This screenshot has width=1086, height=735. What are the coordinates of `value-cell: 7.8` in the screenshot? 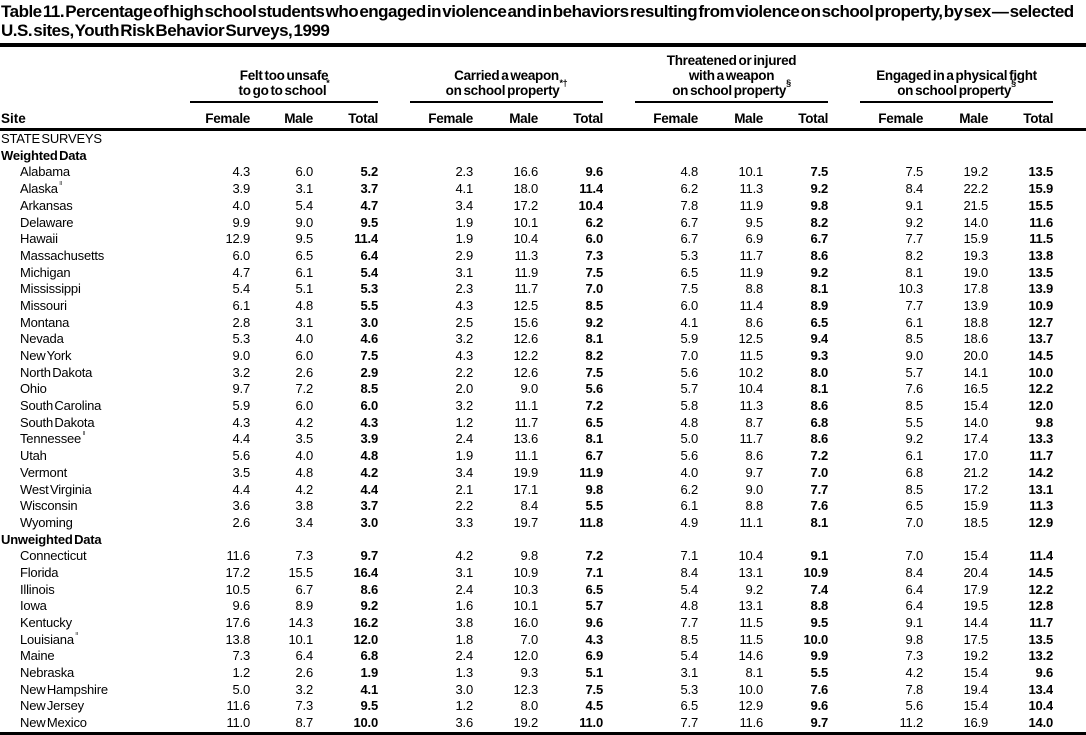 It's located at (689, 205).